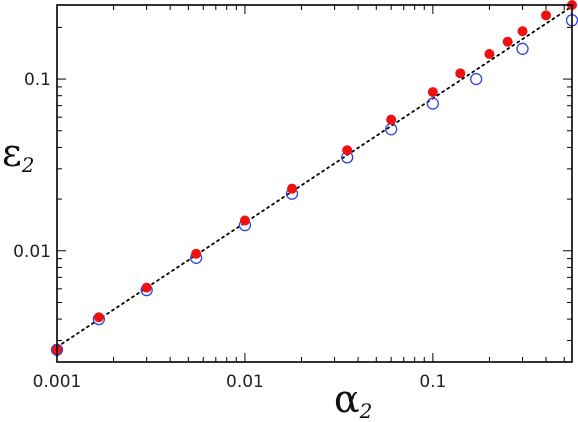 This screenshot has height=422, width=578. I want to click on x-tick-label: 0.1, so click(432, 382).